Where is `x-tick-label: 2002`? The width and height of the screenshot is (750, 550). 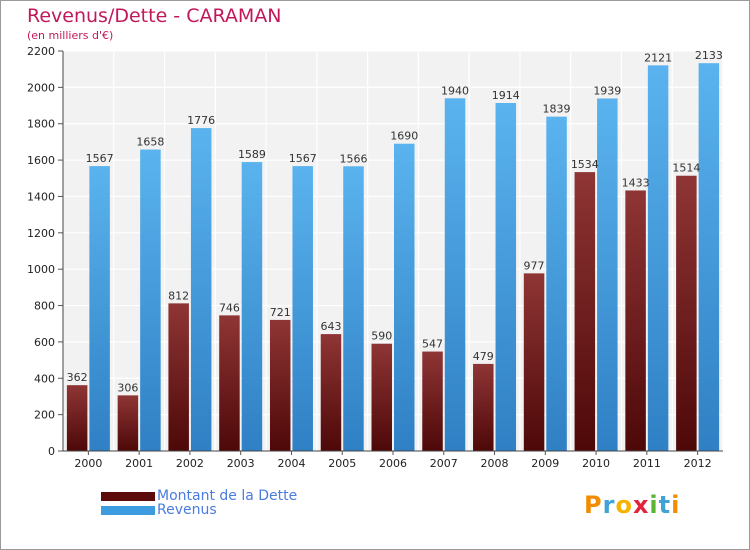 x-tick-label: 2002 is located at coordinates (190, 463).